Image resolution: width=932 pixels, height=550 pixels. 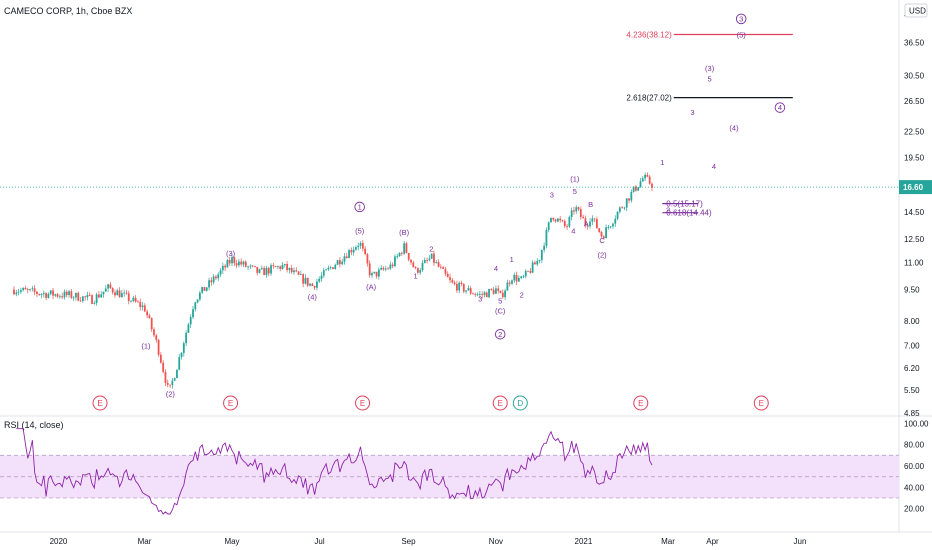 I want to click on rsi-layer, so click(x=334, y=471).